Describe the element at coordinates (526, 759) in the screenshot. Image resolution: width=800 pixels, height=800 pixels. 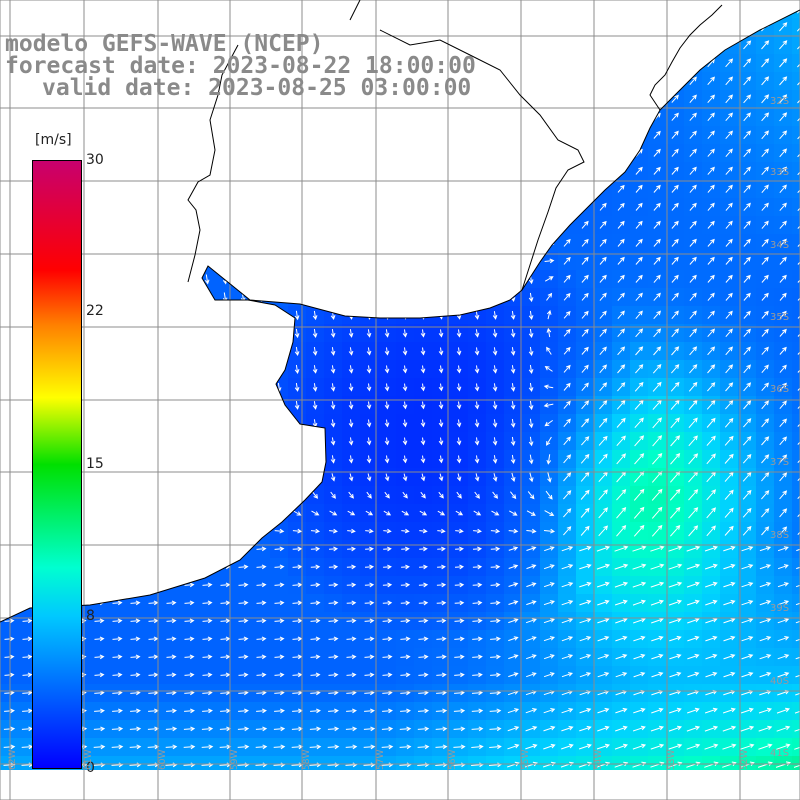
I see `lon-label: 55W` at that location.